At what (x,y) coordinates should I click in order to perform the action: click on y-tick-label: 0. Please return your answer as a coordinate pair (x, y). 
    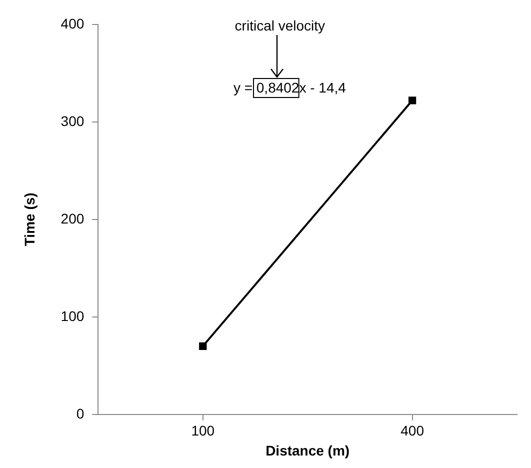
    Looking at the image, I should click on (80, 413).